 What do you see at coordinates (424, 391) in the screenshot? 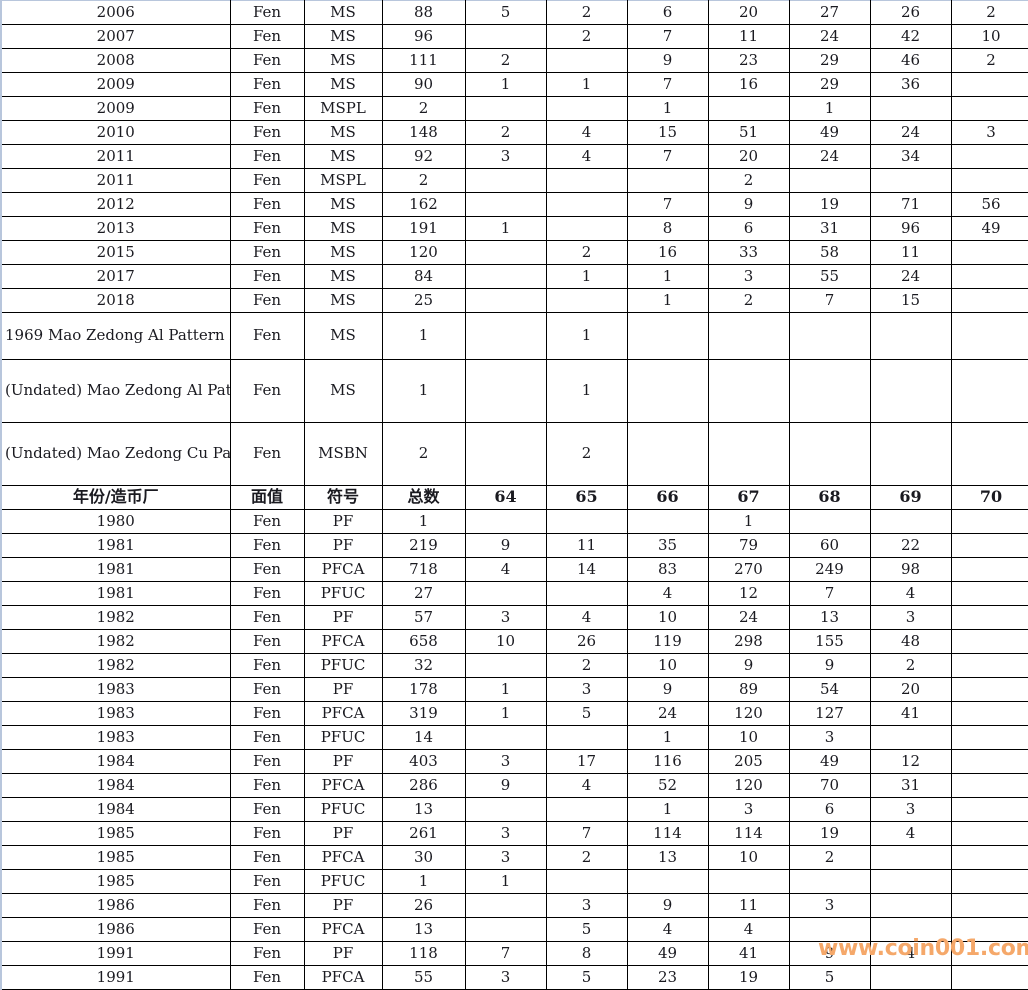
I see `total-cell: 1` at bounding box center [424, 391].